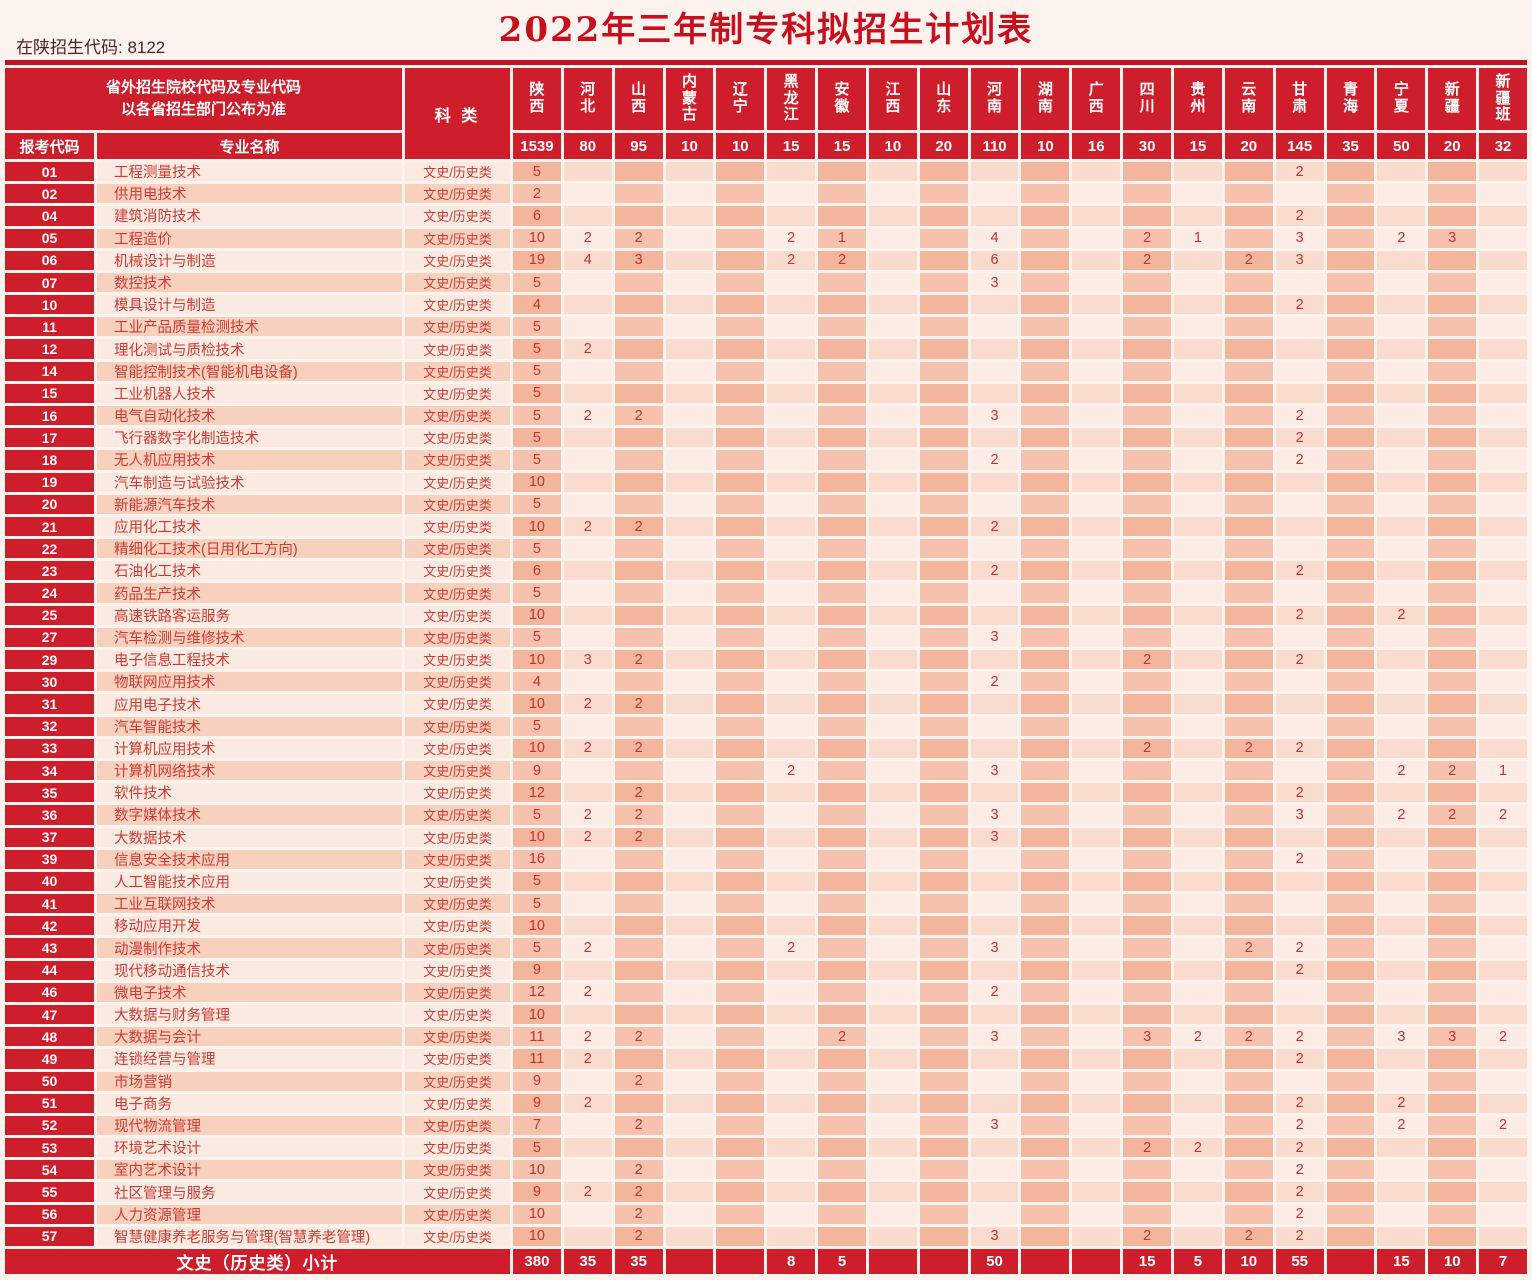  I want to click on header-province-15: 云 南, so click(1248, 99).